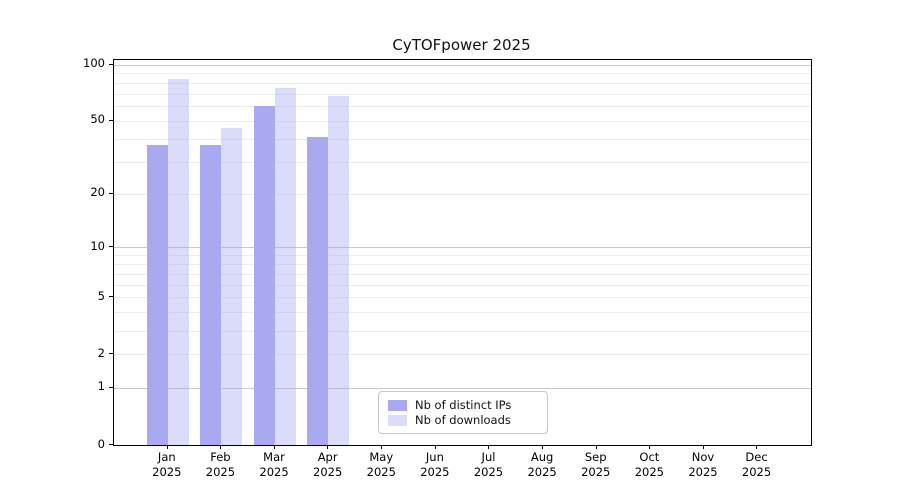 This screenshot has height=500, width=900. I want to click on legend-item-downloads: Nb of downloads, so click(463, 420).